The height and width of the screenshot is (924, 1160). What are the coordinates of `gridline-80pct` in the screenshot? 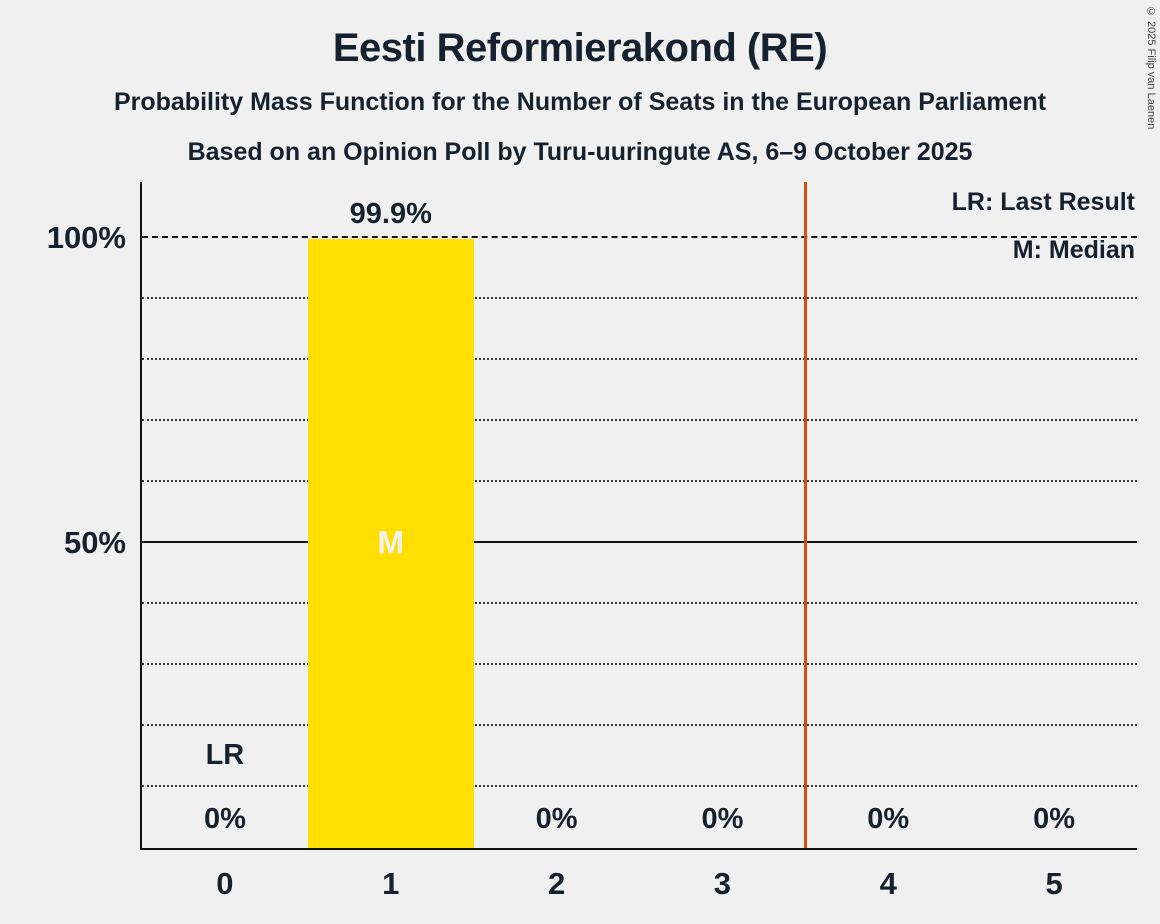 It's located at (639, 359).